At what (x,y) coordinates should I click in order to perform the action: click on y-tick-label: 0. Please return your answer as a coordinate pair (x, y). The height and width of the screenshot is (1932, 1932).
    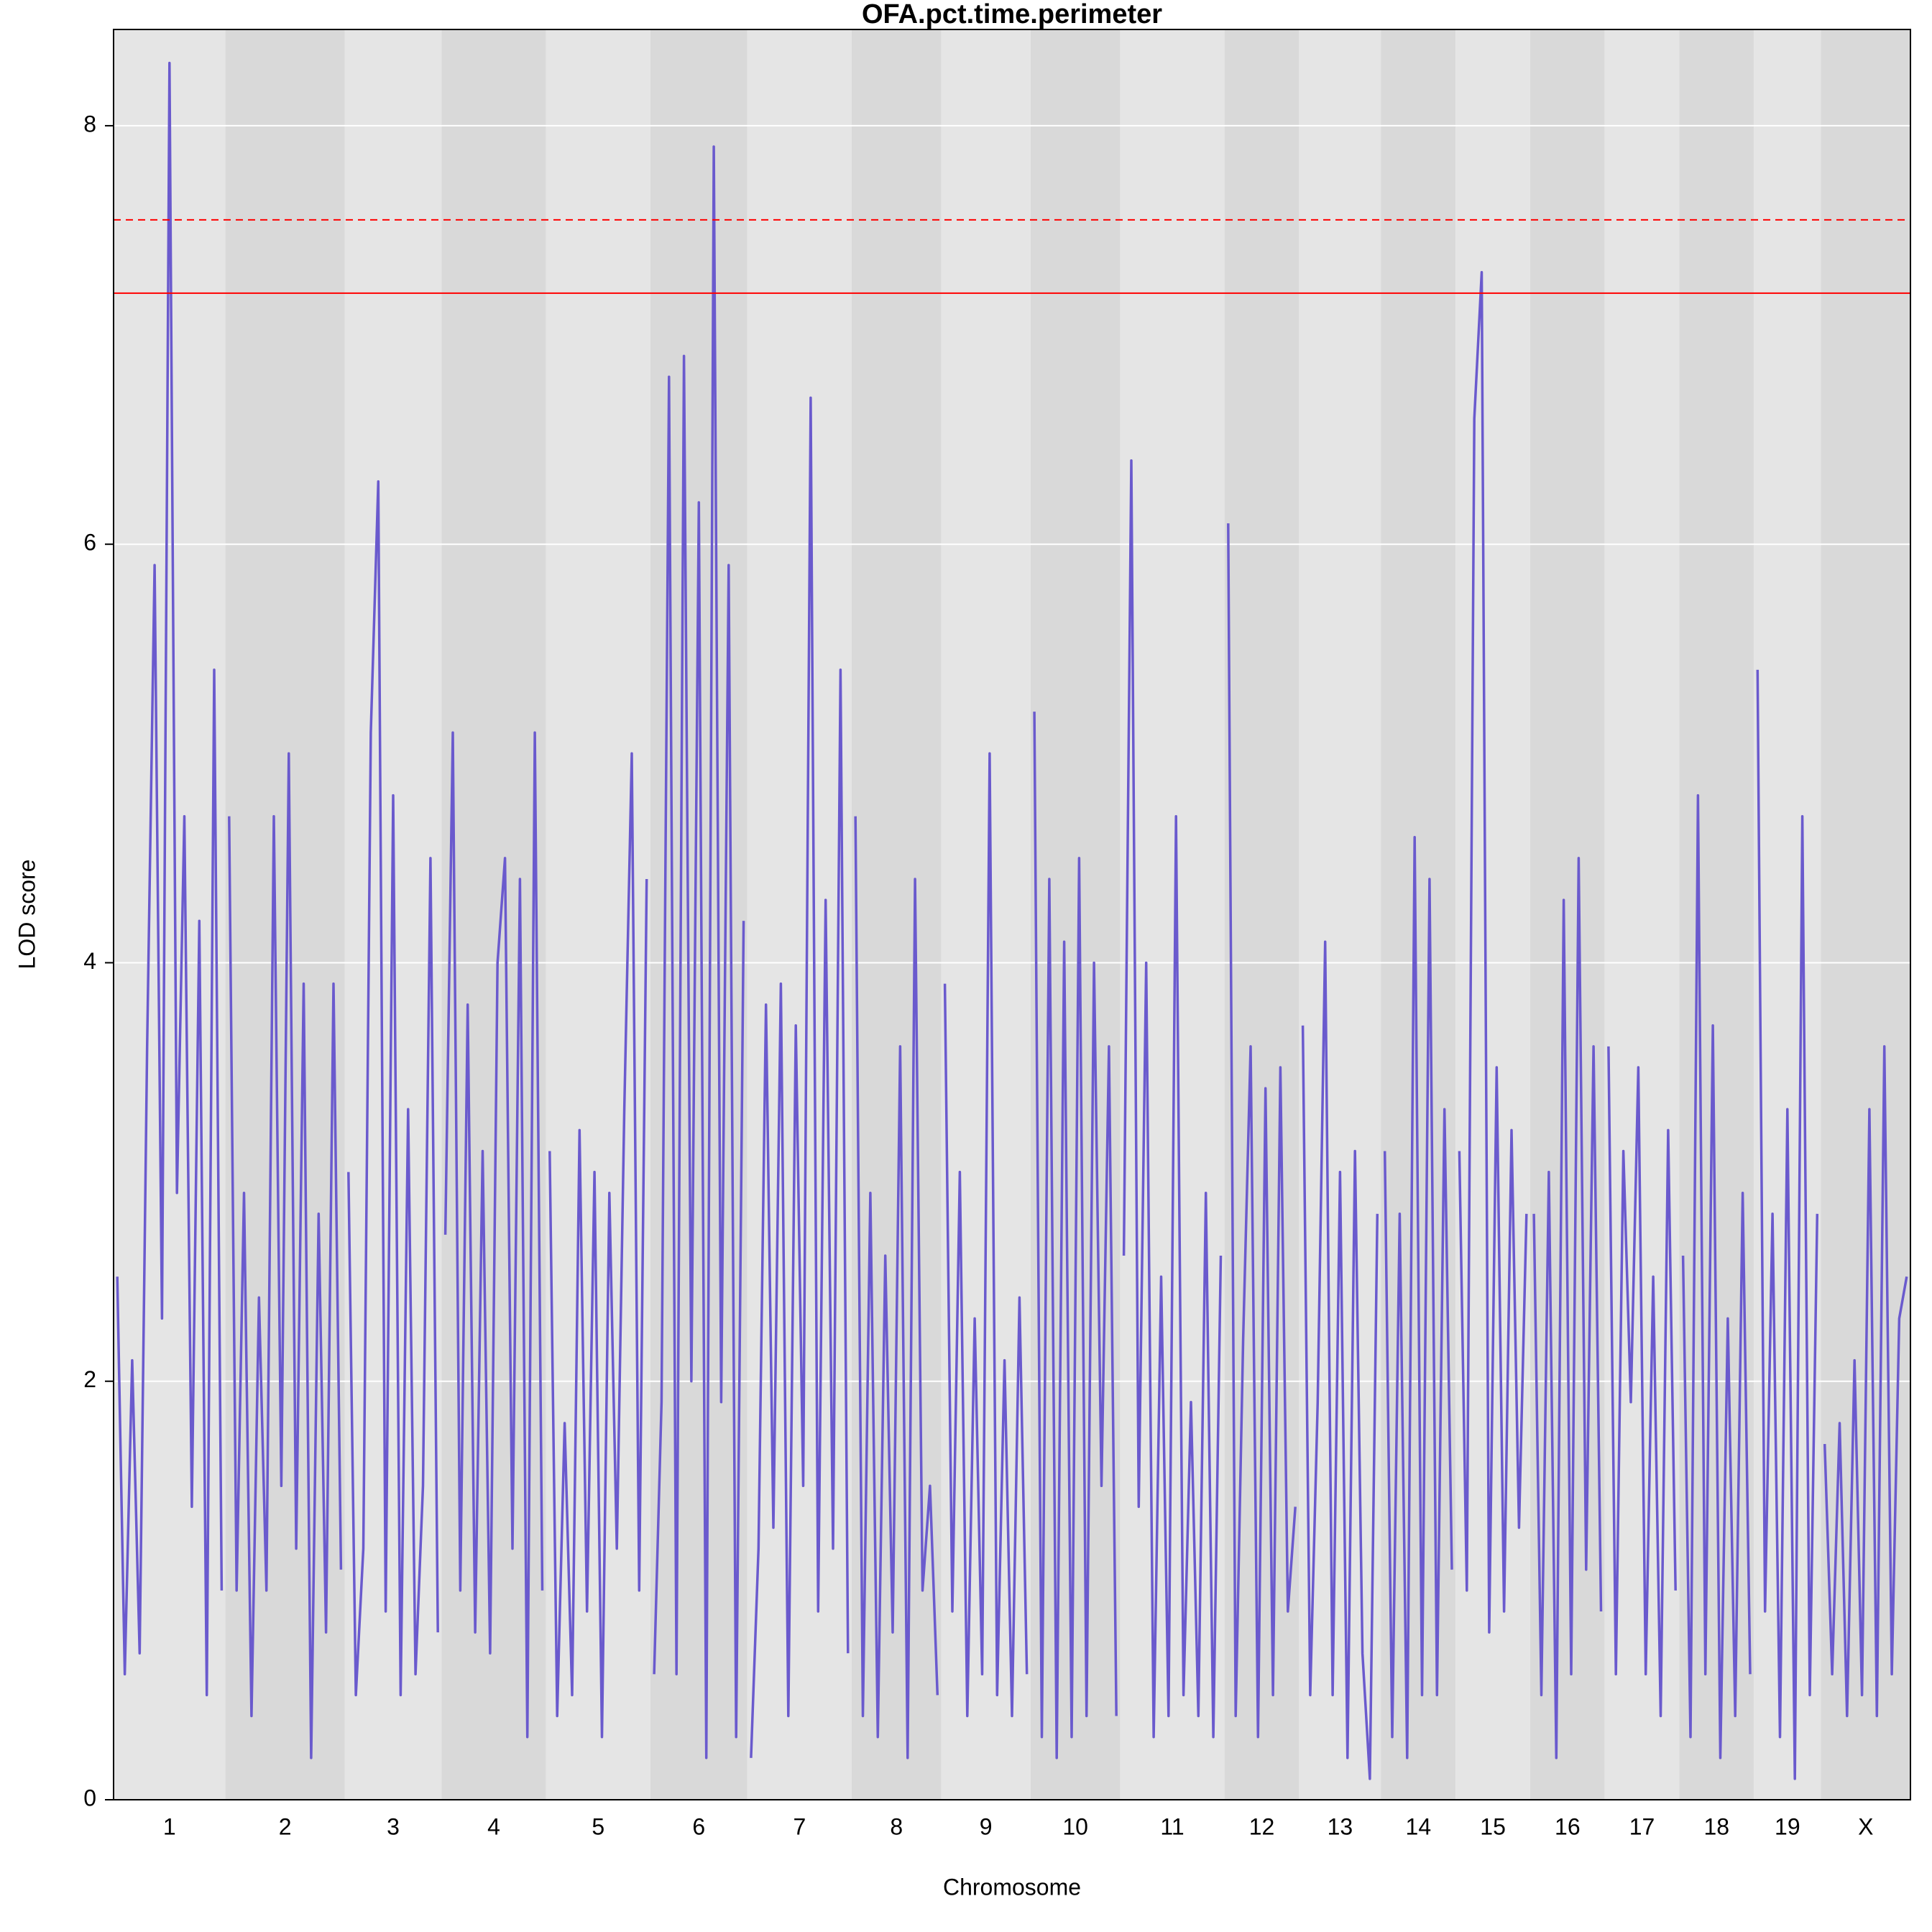
    Looking at the image, I should click on (89, 1798).